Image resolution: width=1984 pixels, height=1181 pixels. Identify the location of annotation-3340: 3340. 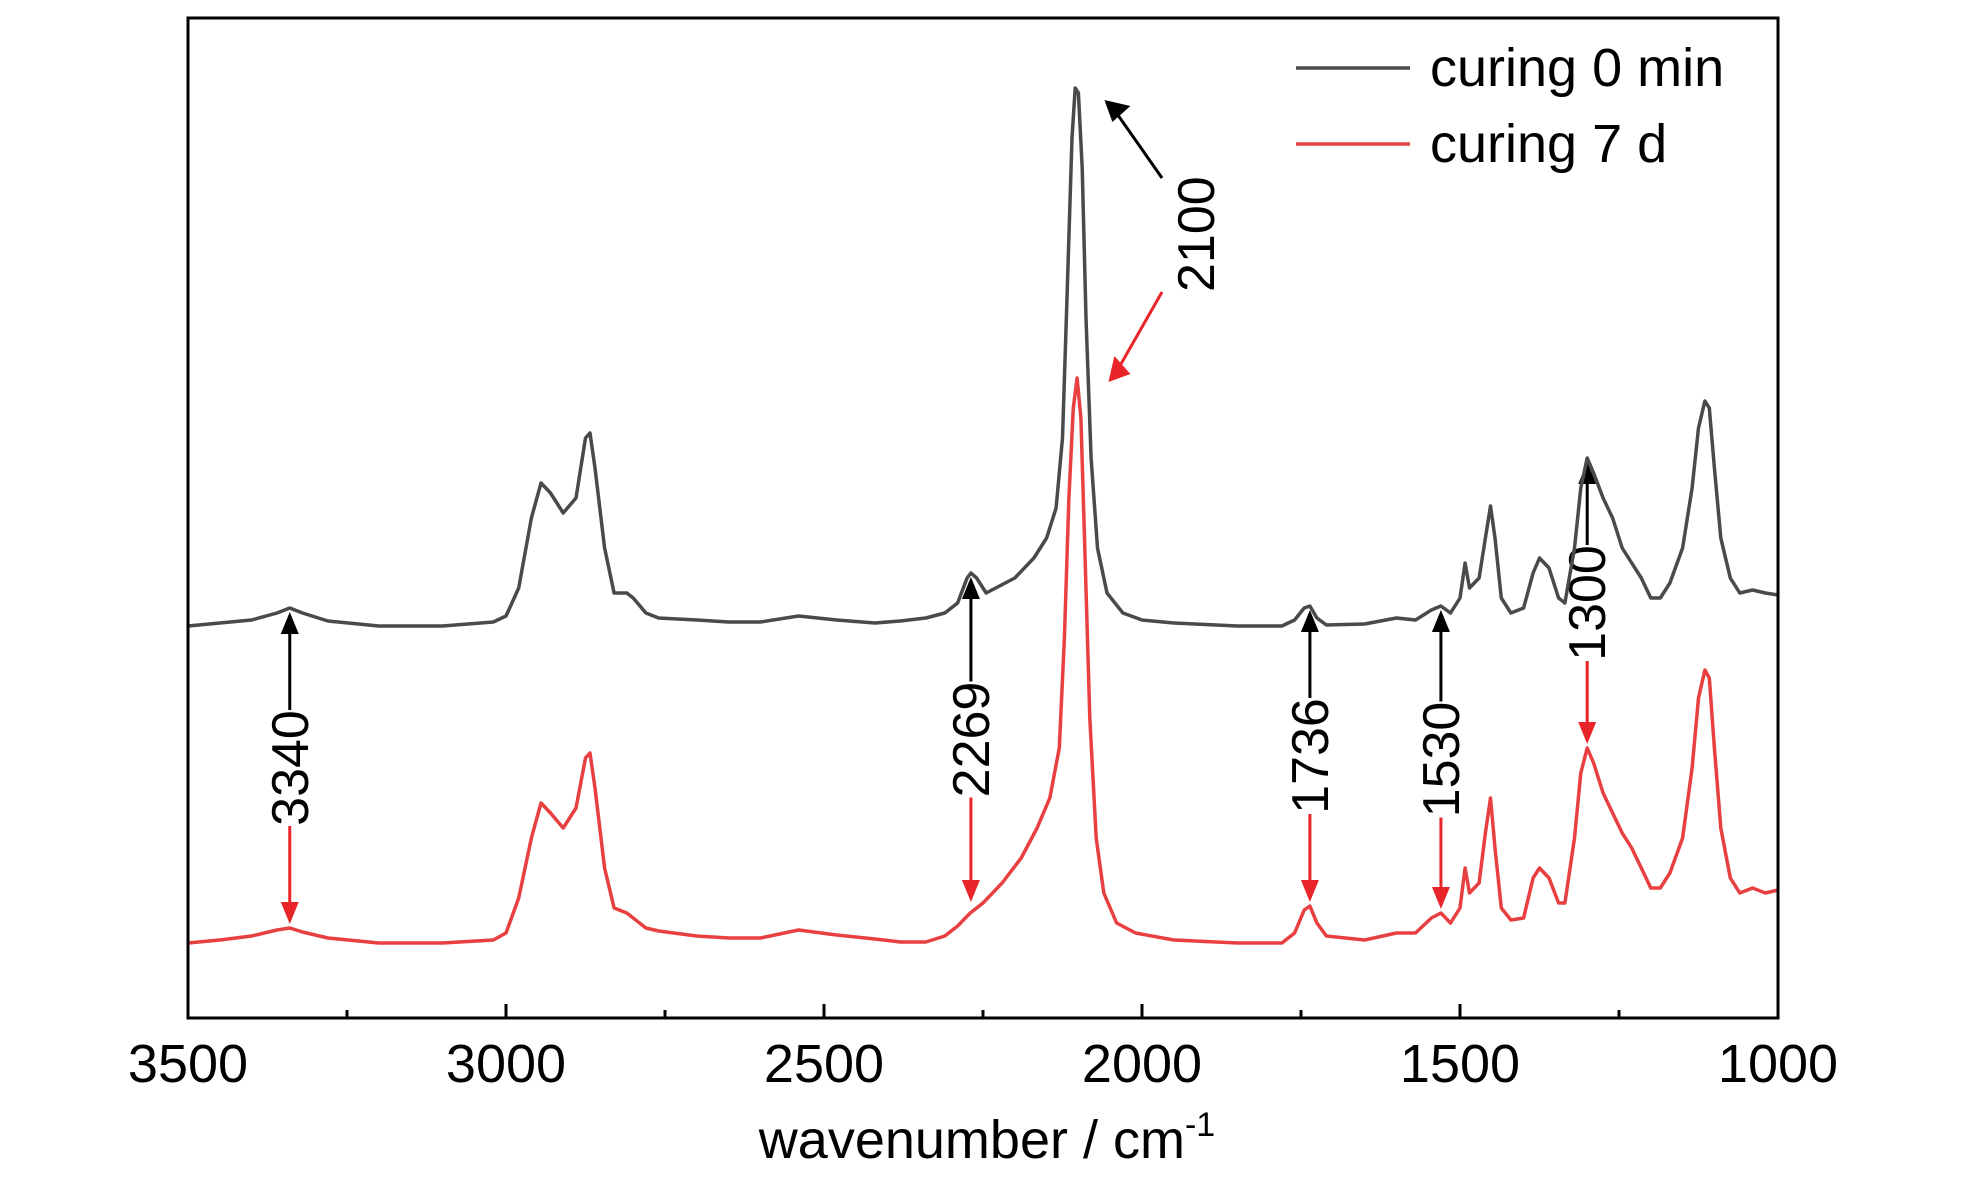
(291, 768).